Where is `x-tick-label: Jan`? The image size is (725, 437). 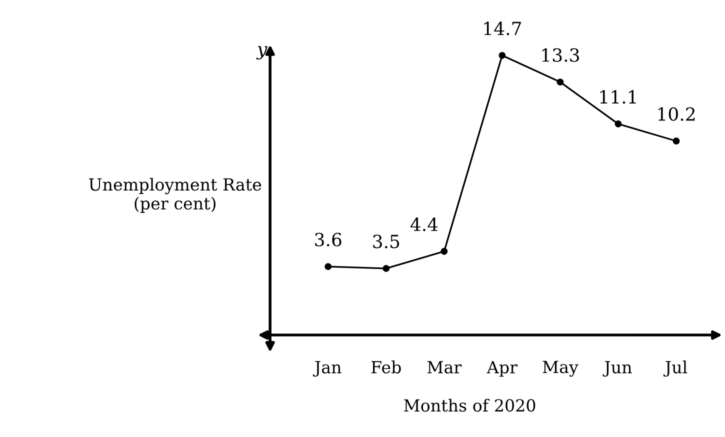
x-tick-label: Jan is located at coordinates (327, 369).